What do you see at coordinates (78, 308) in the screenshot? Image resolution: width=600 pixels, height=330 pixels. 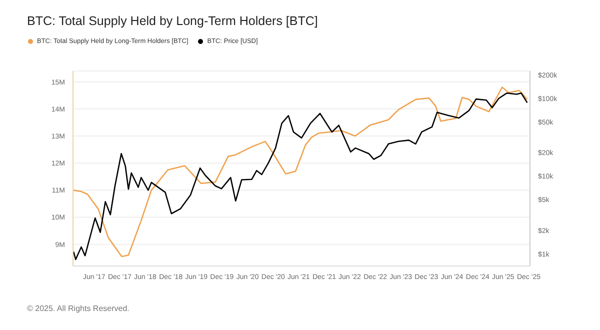 I see `text: © 2025. All Rights Reserved.` at bounding box center [78, 308].